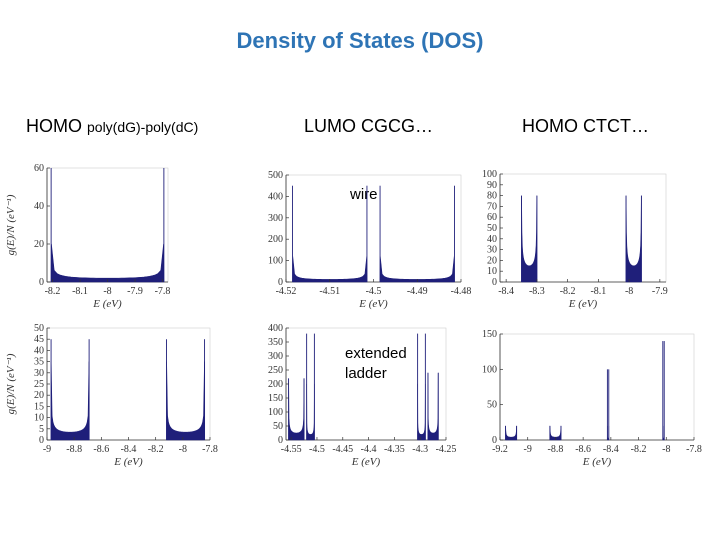 The width and height of the screenshot is (720, 540). I want to click on y-tick-label: 15, so click(39, 406).